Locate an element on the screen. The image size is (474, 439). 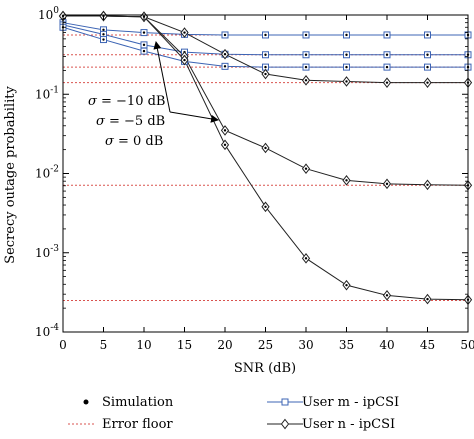
x-tick-label: 40 is located at coordinates (386, 345).